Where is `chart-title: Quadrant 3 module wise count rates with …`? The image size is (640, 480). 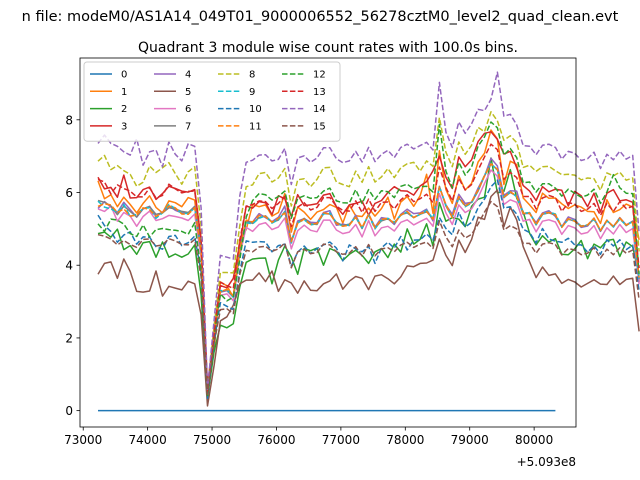
chart-title: Quadrant 3 module wise count rates with … is located at coordinates (328, 48).